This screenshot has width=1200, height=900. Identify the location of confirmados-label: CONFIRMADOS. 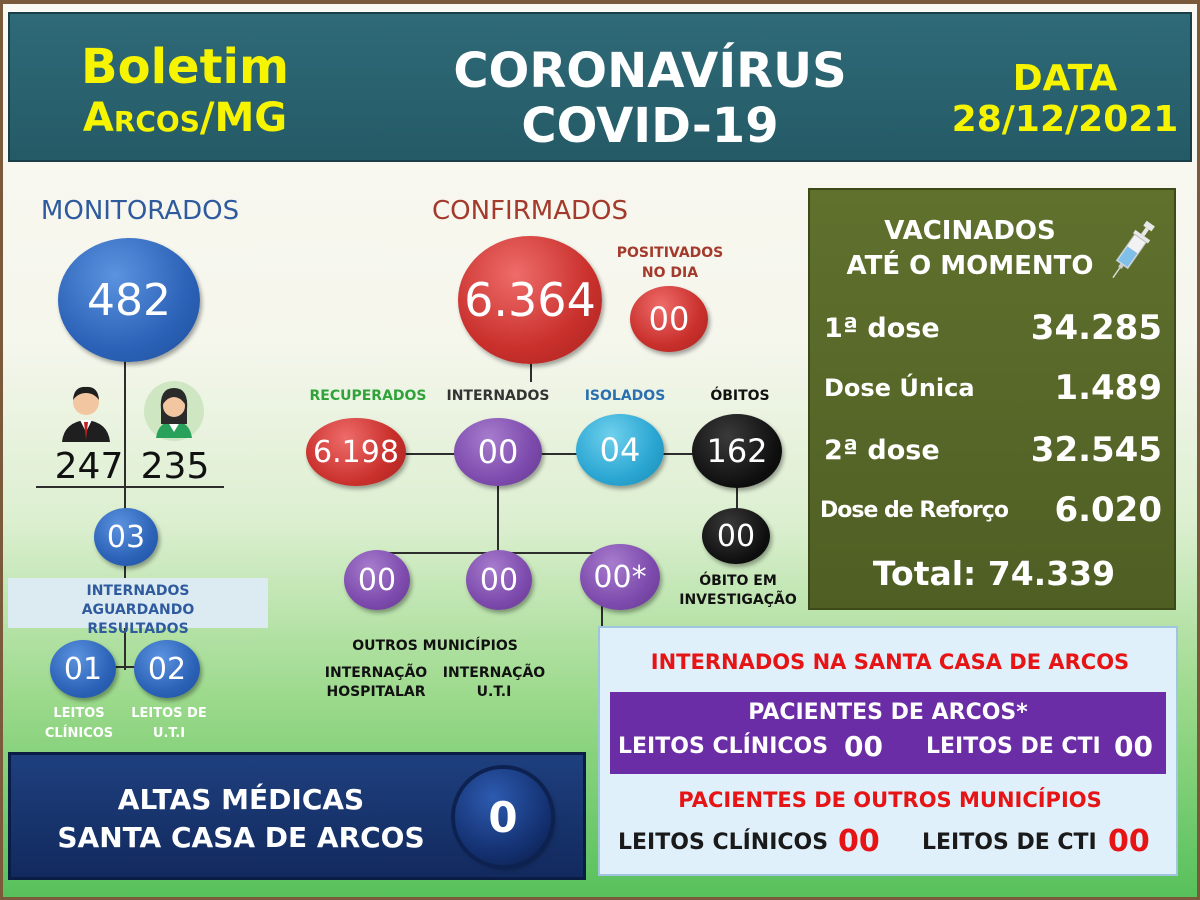
(530, 211).